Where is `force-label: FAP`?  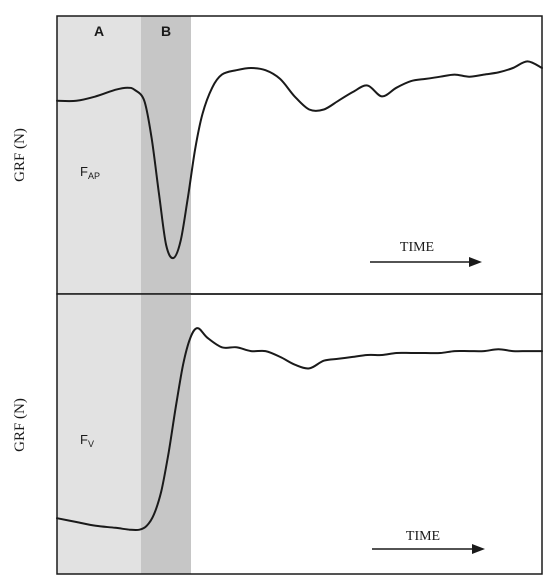 force-label: FAP is located at coordinates (90, 172).